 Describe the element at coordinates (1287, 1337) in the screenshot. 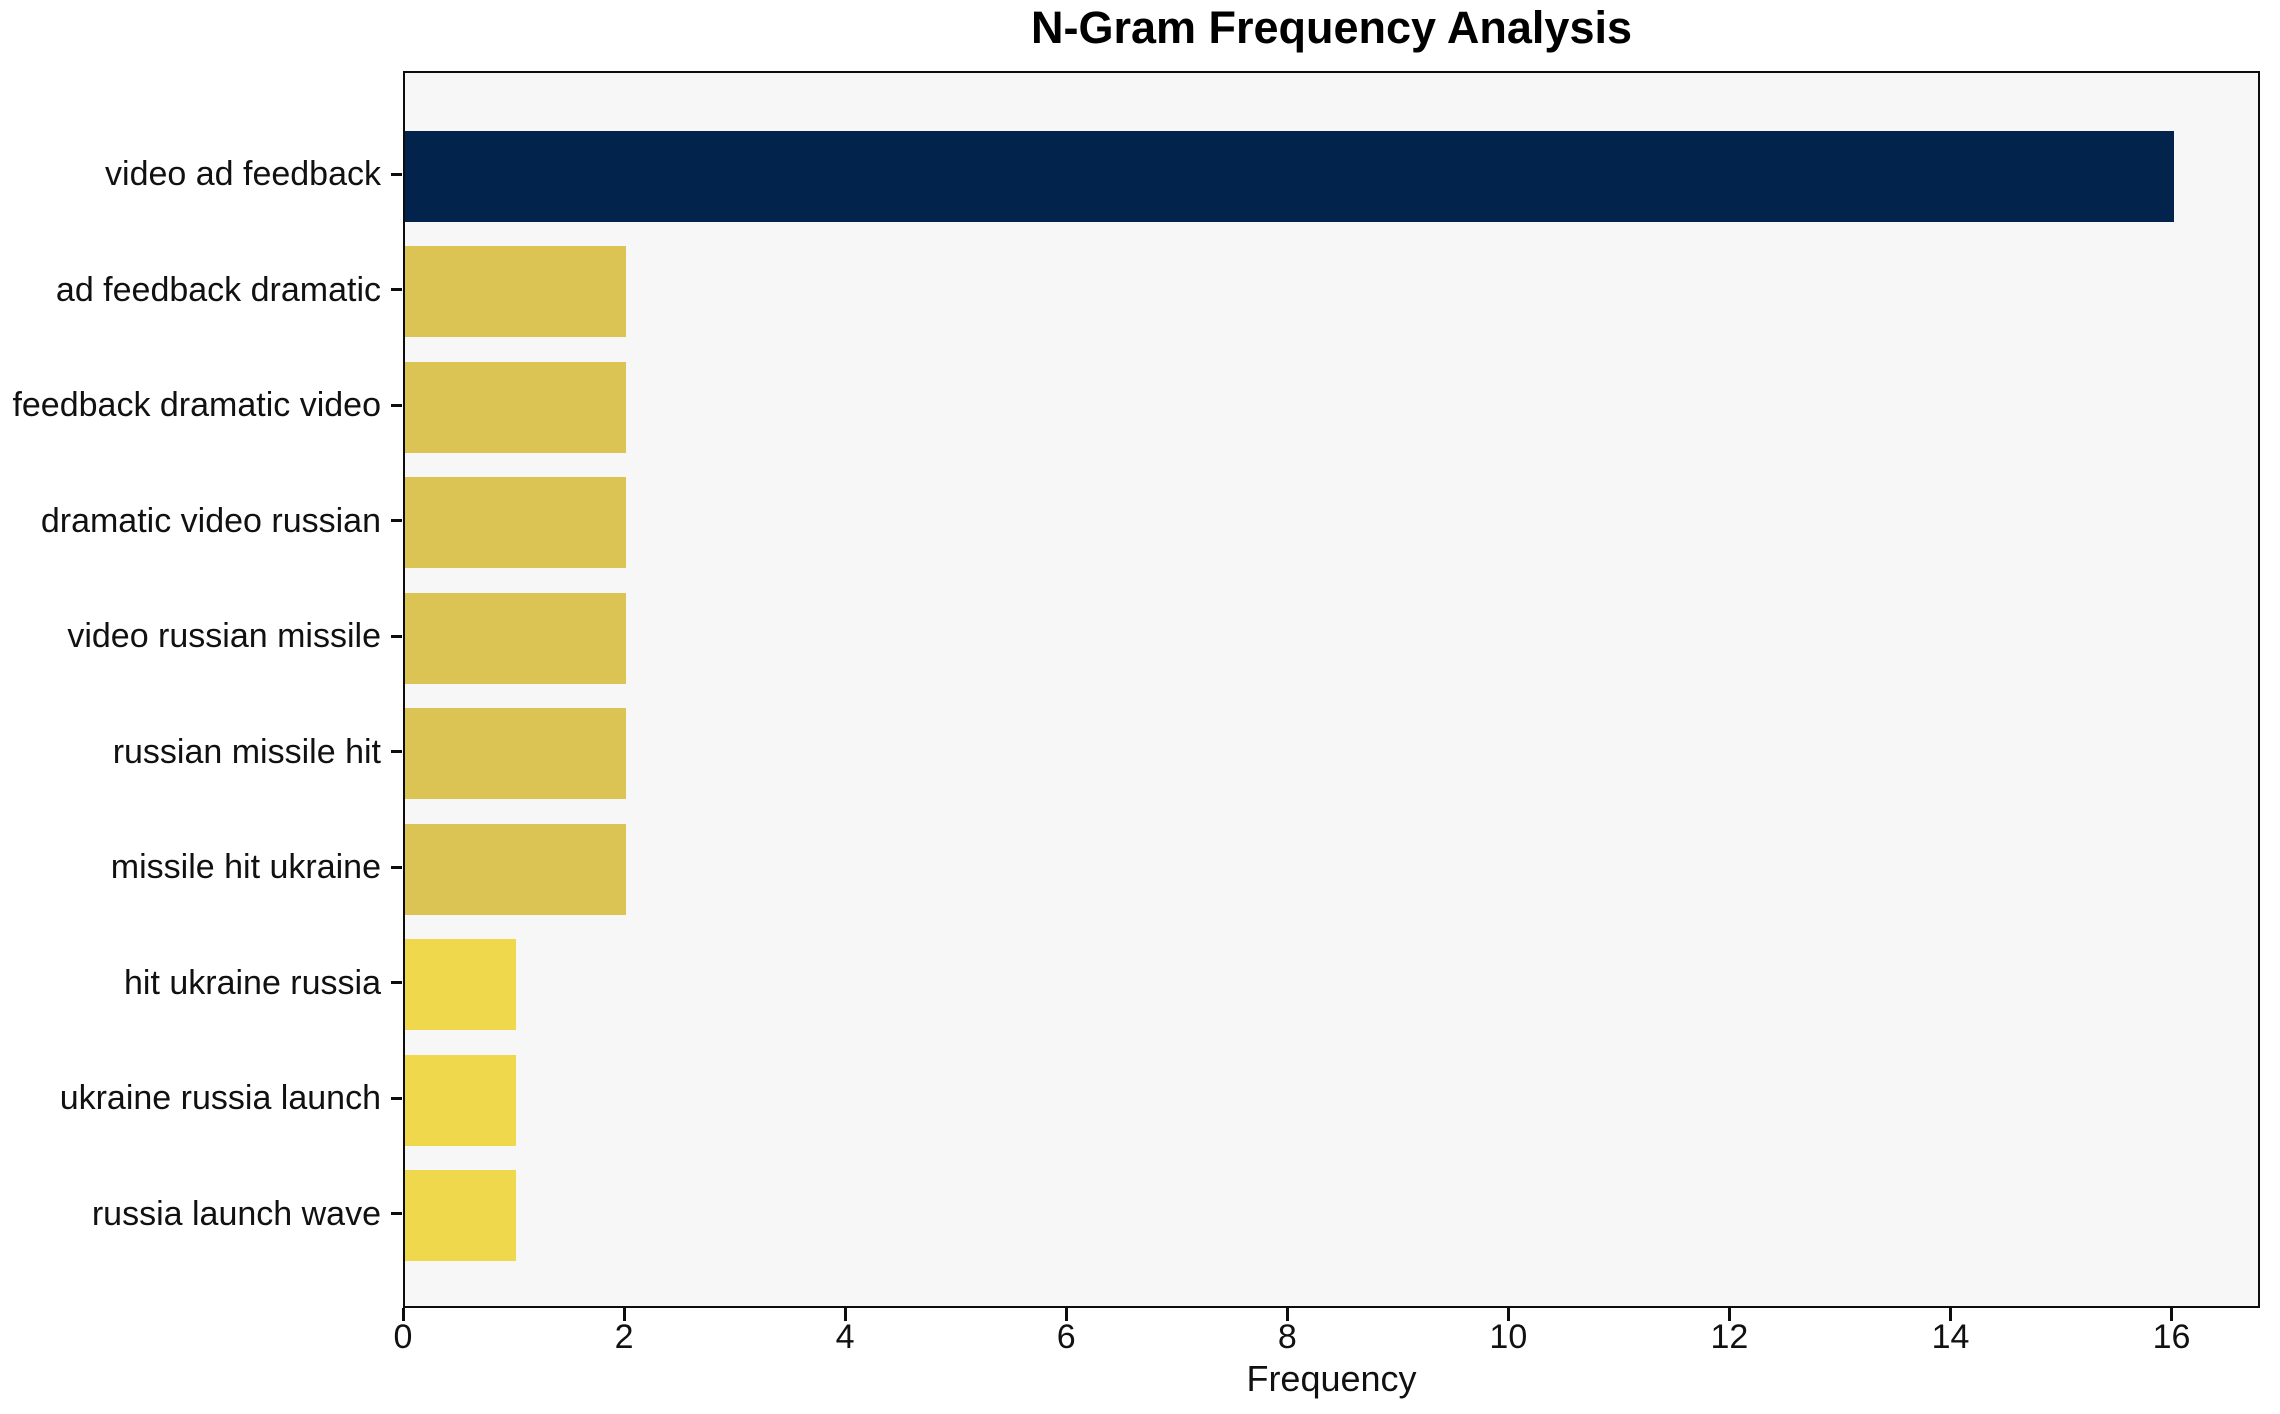

I see `x-tick-label: 8` at that location.